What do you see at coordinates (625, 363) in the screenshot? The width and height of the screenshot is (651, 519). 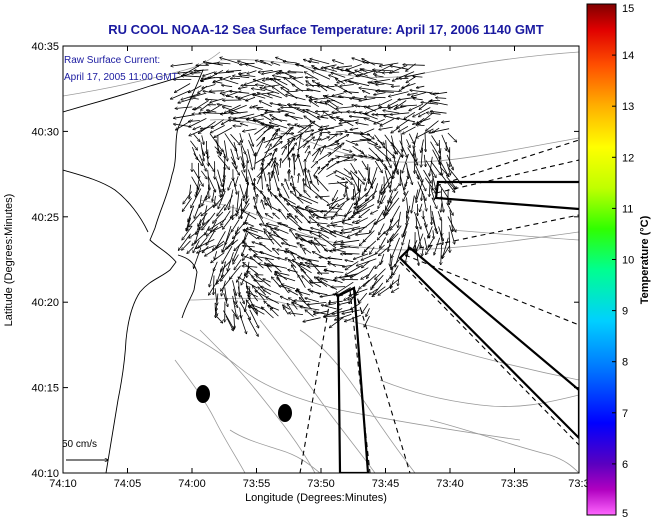 I see `colorbar-tick-label: 8` at bounding box center [625, 363].